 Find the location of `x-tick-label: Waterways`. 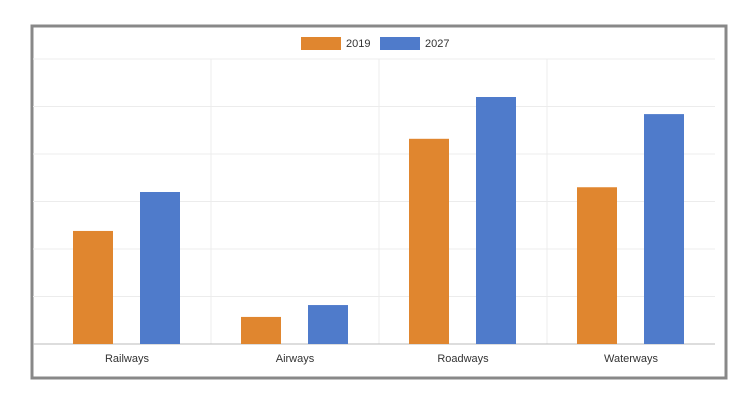

x-tick-label: Waterways is located at coordinates (631, 359).